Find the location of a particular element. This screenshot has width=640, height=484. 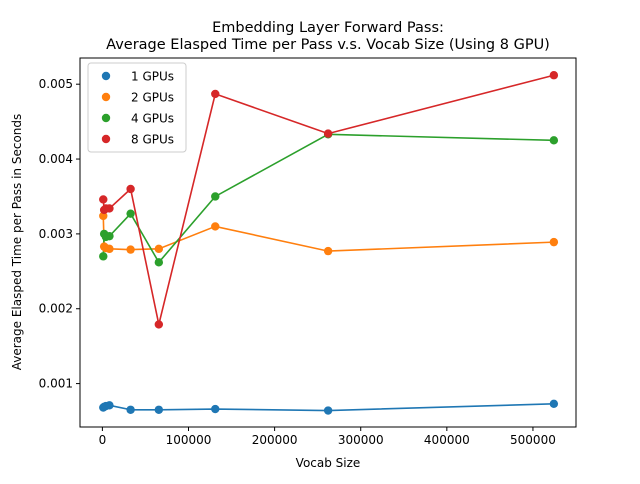

x-tick-label: 0 is located at coordinates (103, 440).